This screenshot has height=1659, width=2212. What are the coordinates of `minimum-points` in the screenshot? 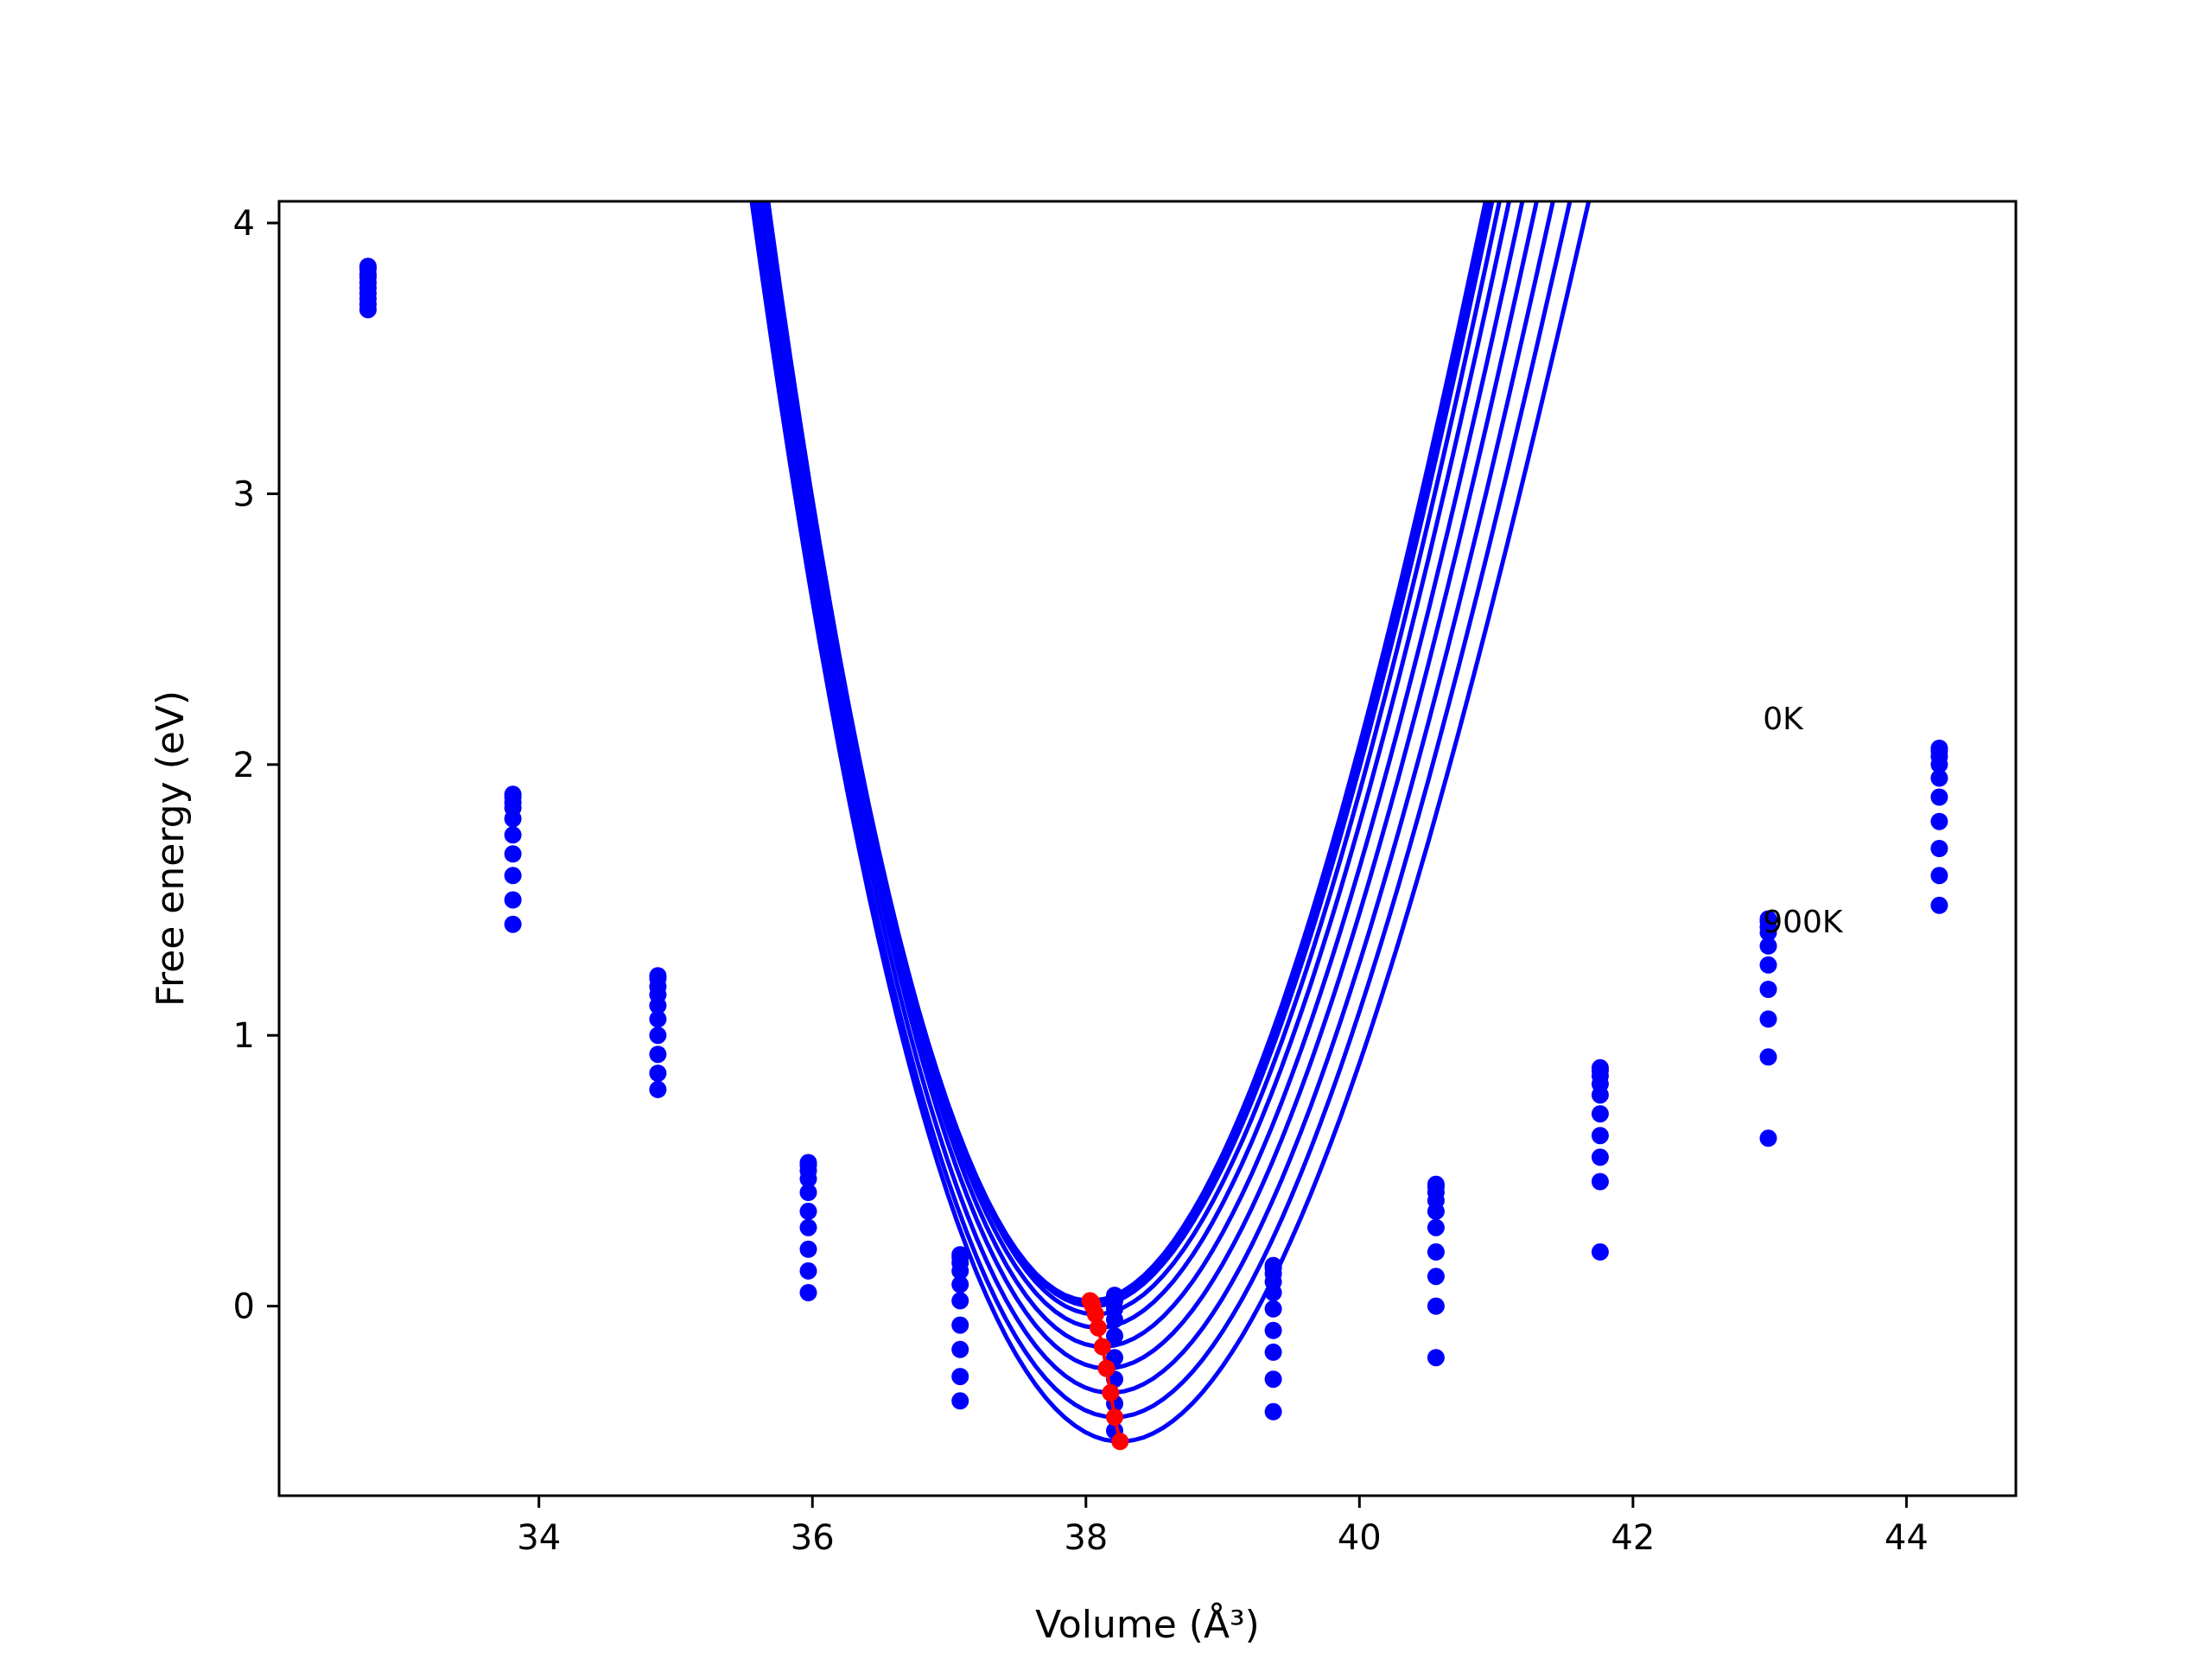 It's located at (1105, 1371).